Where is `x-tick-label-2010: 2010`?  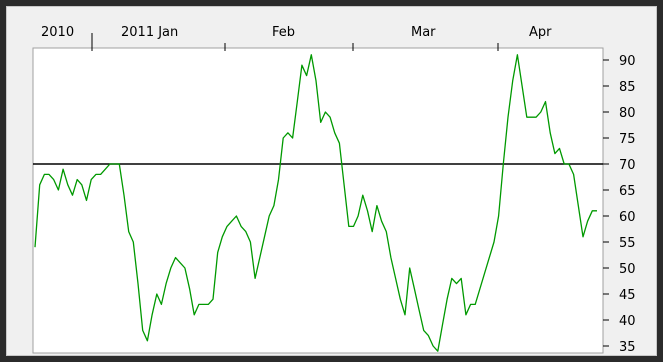
x-tick-label-2010: 2010 is located at coordinates (57, 32).